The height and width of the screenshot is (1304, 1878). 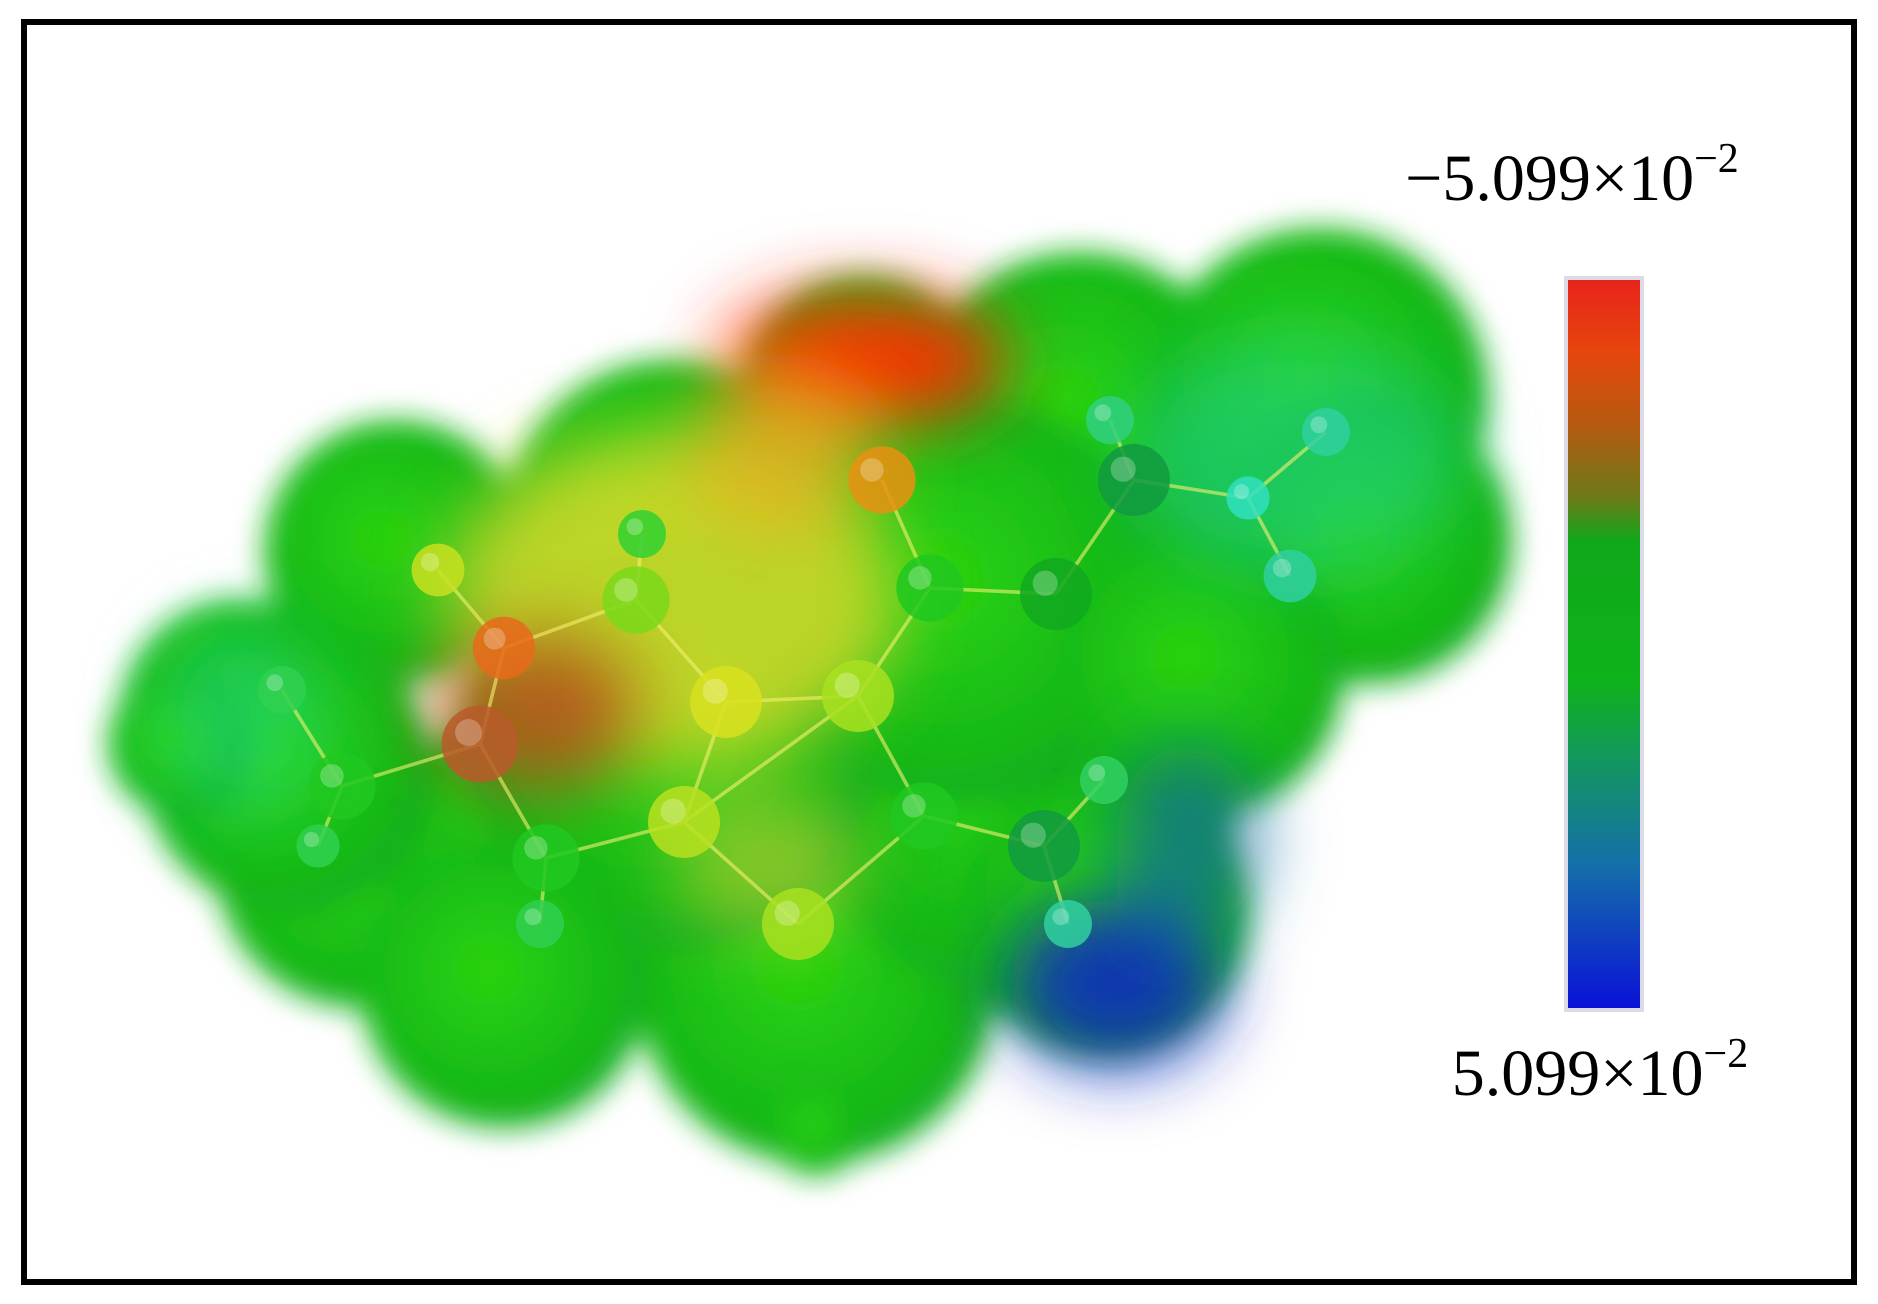 What do you see at coordinates (1549, 178) in the screenshot?
I see `label-mantissa: −5.099×10` at bounding box center [1549, 178].